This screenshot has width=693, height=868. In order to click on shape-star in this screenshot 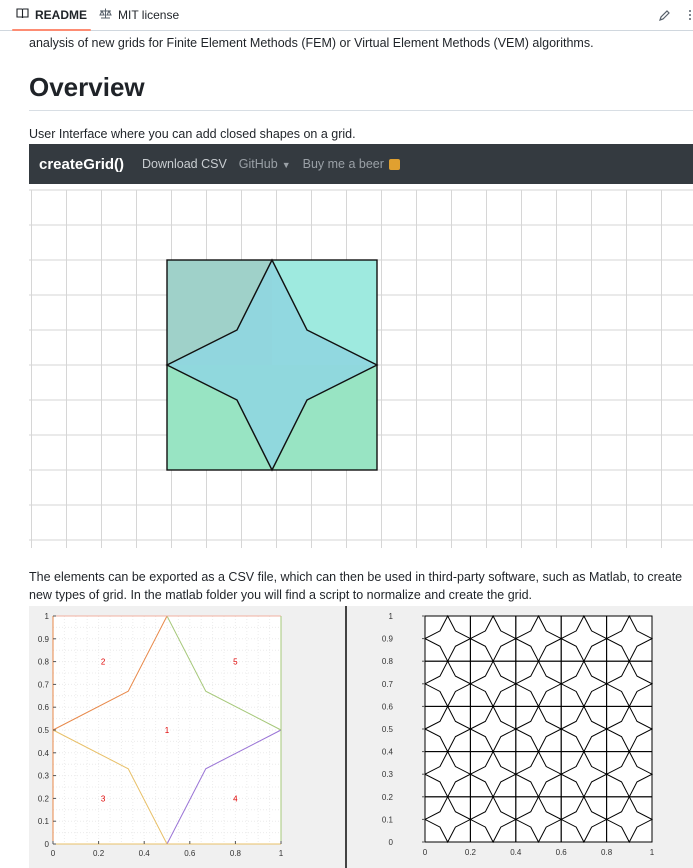, I will do `click(272, 365)`.